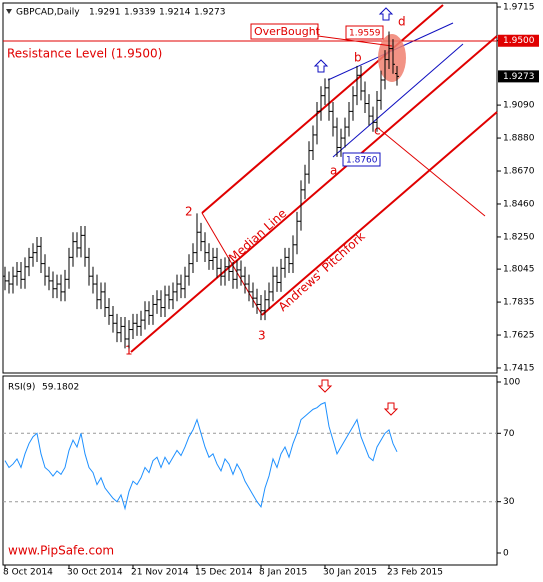  Describe the element at coordinates (358, 58) in the screenshot. I see `point-label: b` at that location.